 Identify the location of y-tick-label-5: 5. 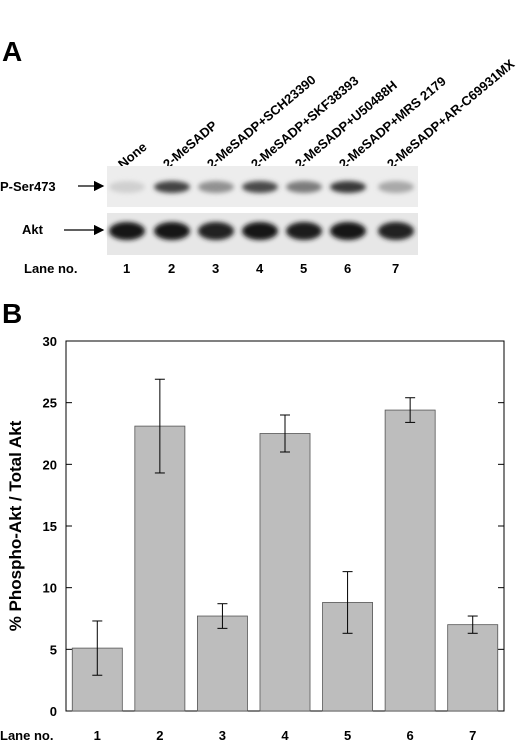
(53, 649).